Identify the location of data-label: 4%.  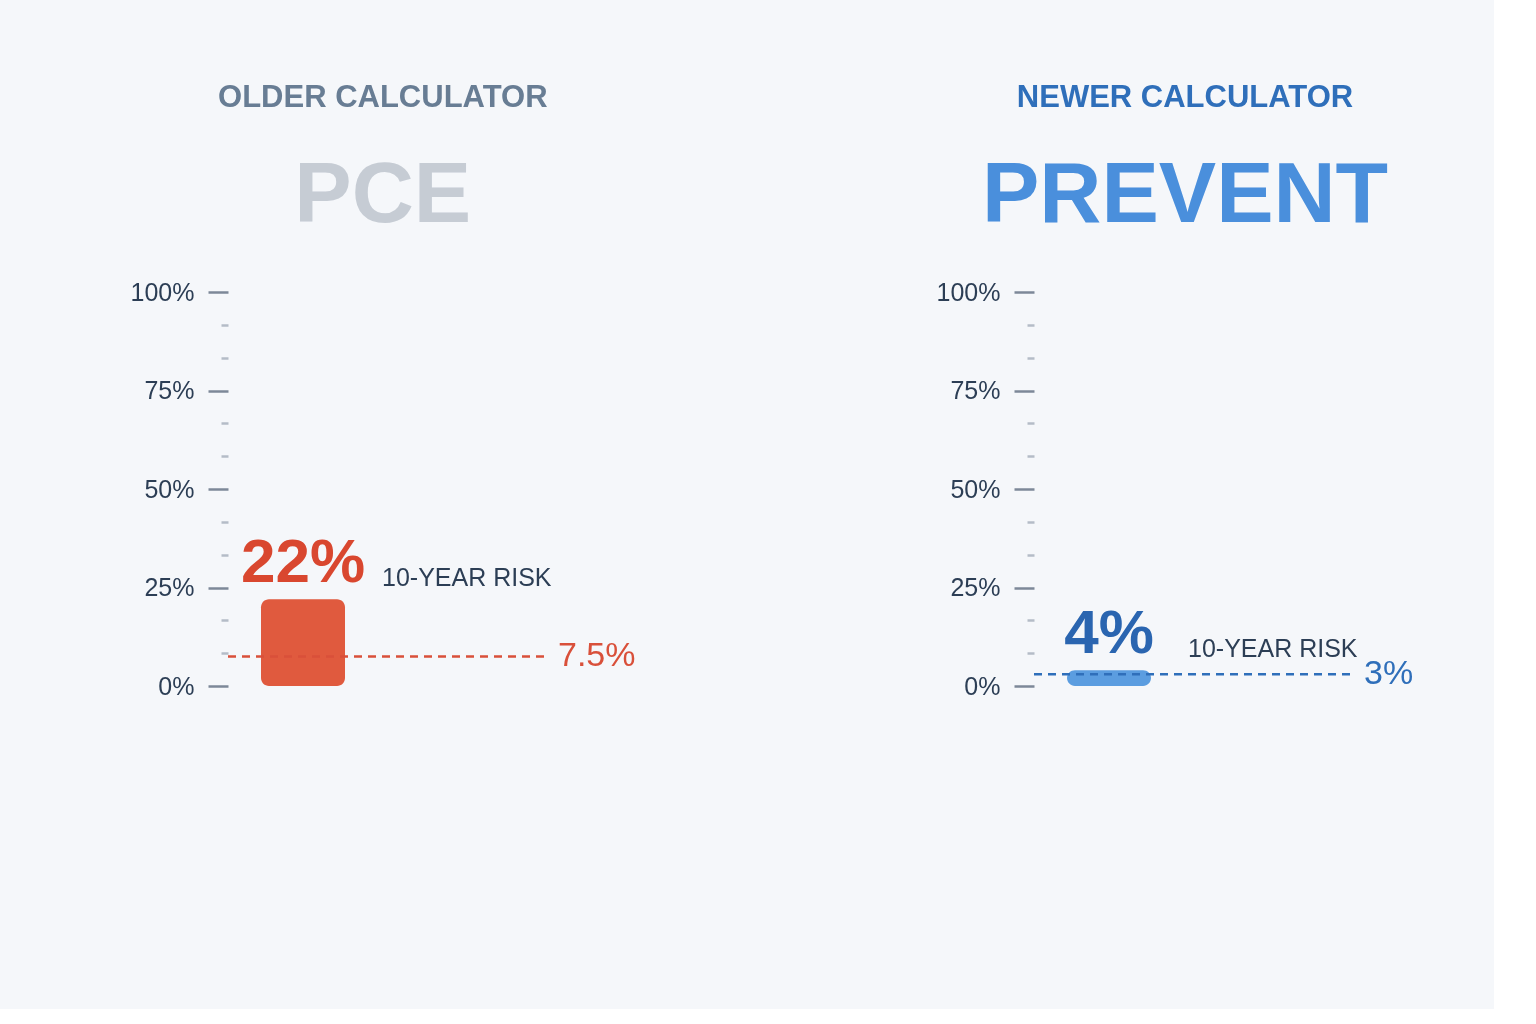
(1109, 632).